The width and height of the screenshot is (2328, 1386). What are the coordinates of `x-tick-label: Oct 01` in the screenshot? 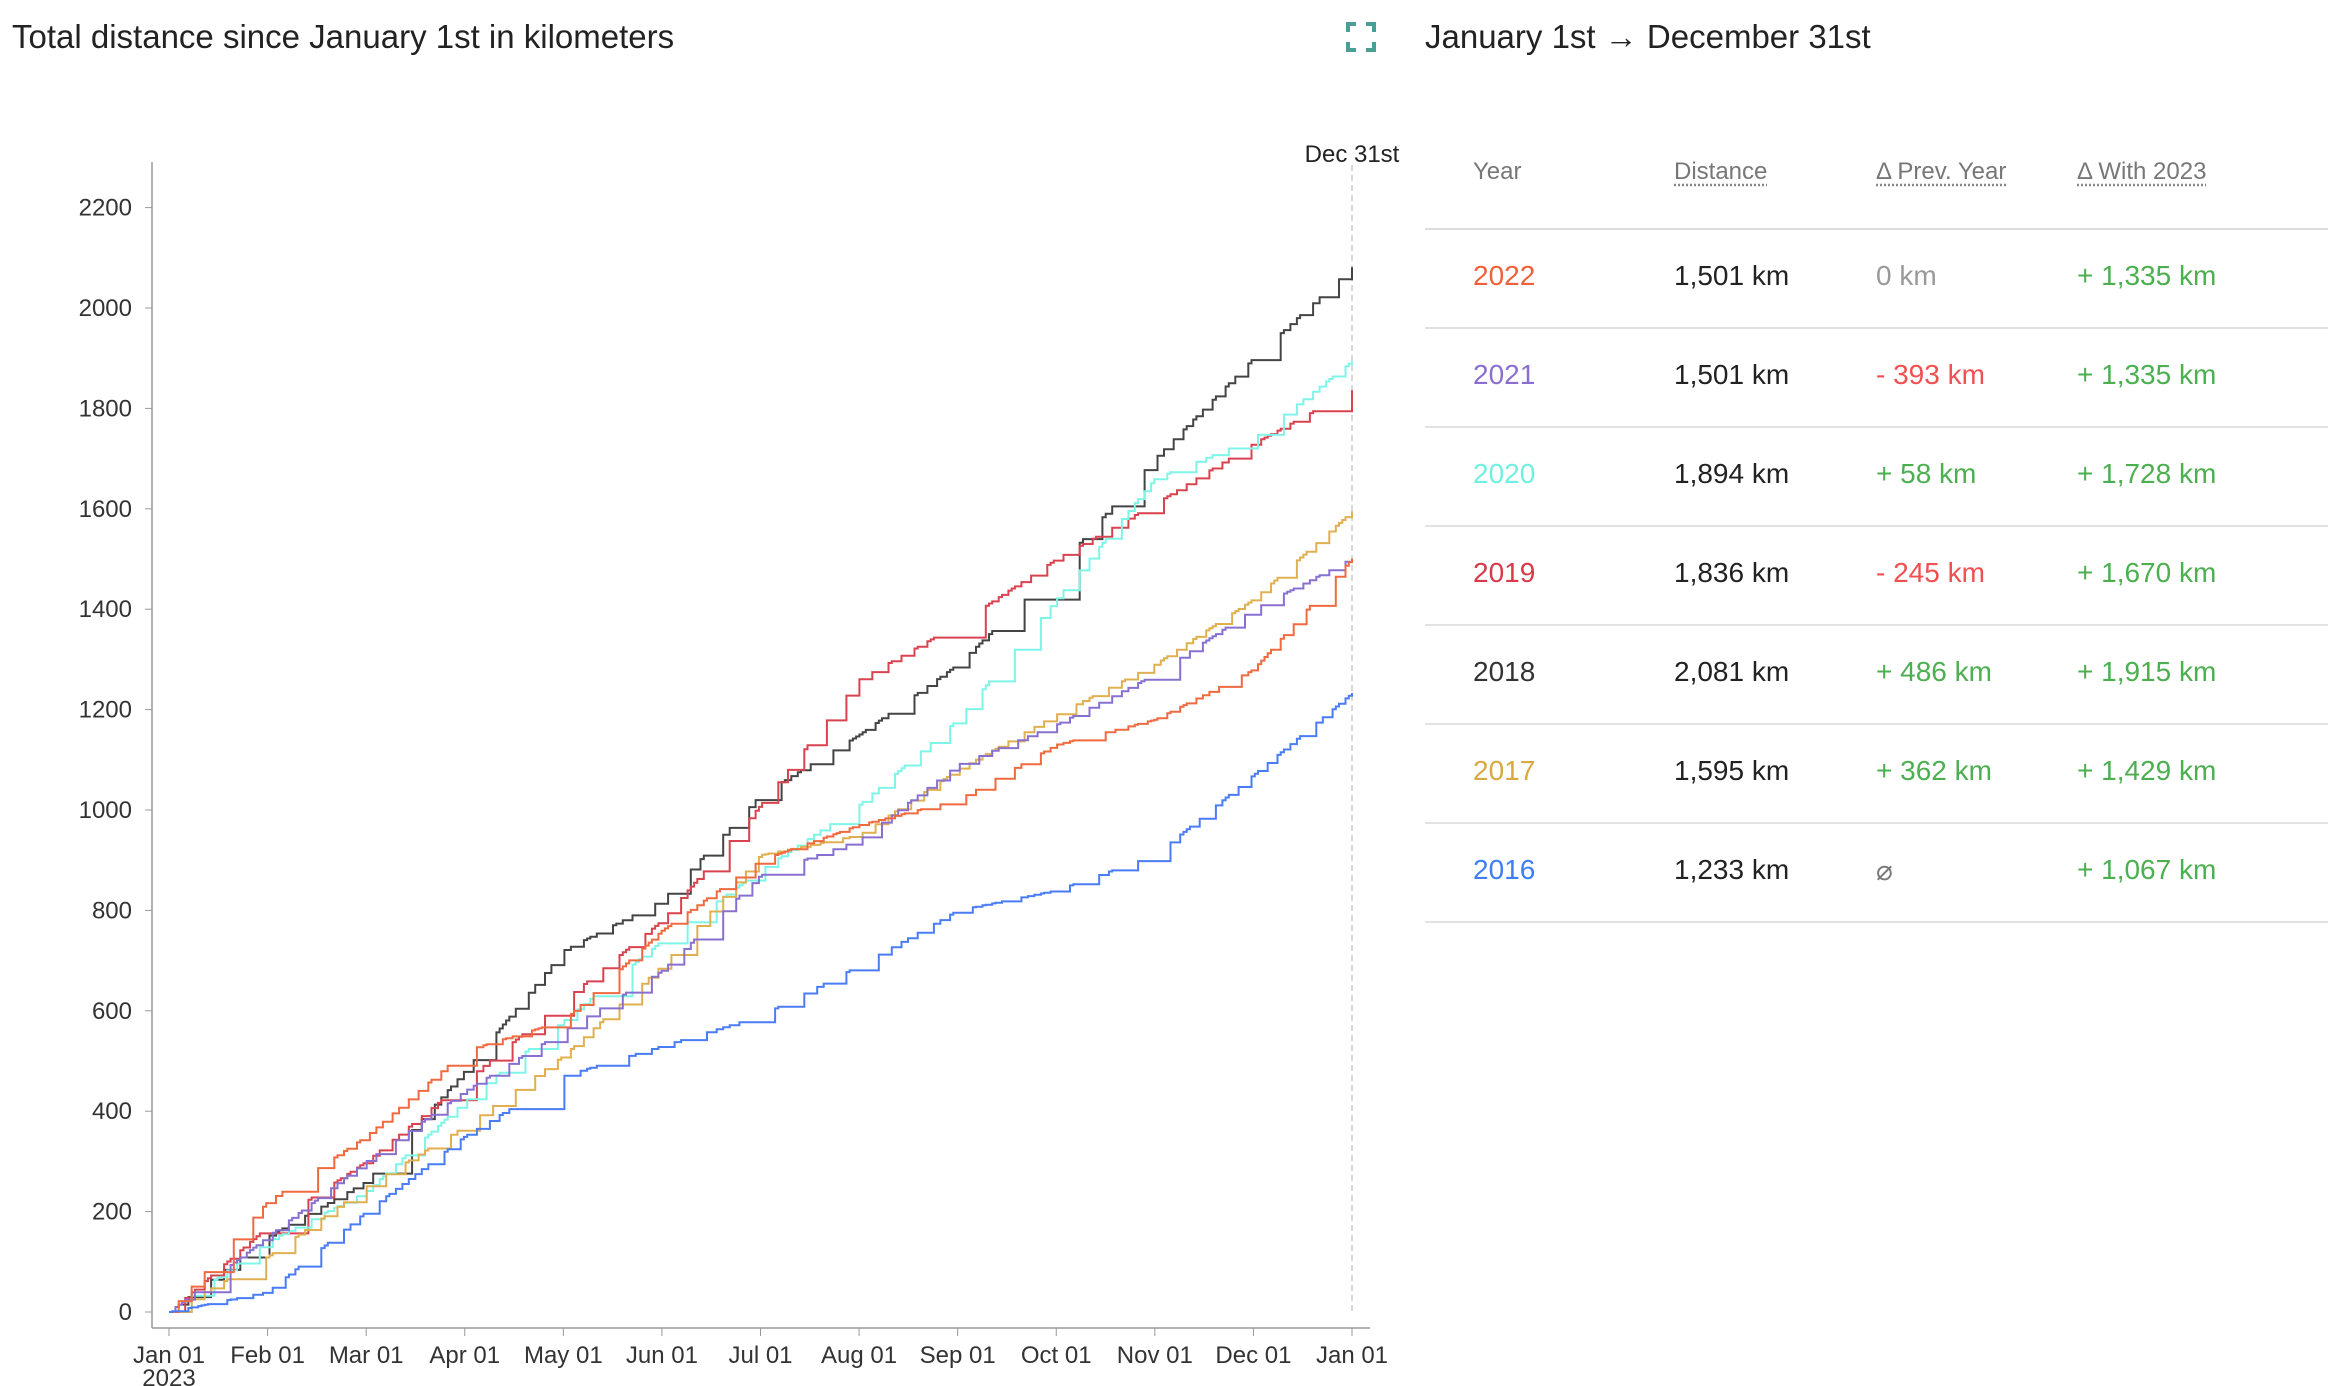 It's located at (1056, 1355).